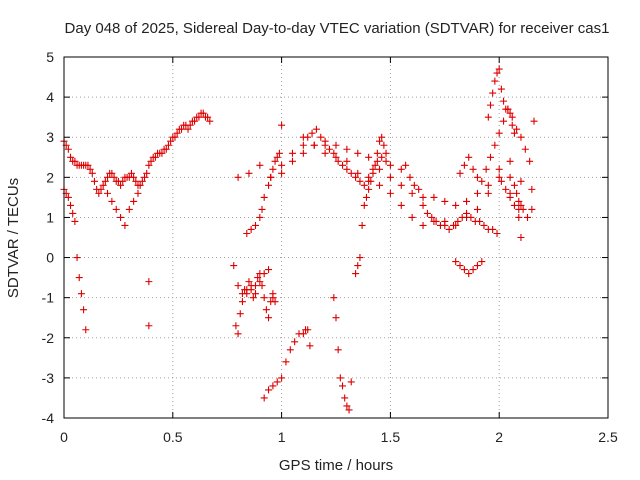  Describe the element at coordinates (282, 437) in the screenshot. I see `x-tick-label: 1` at that location.